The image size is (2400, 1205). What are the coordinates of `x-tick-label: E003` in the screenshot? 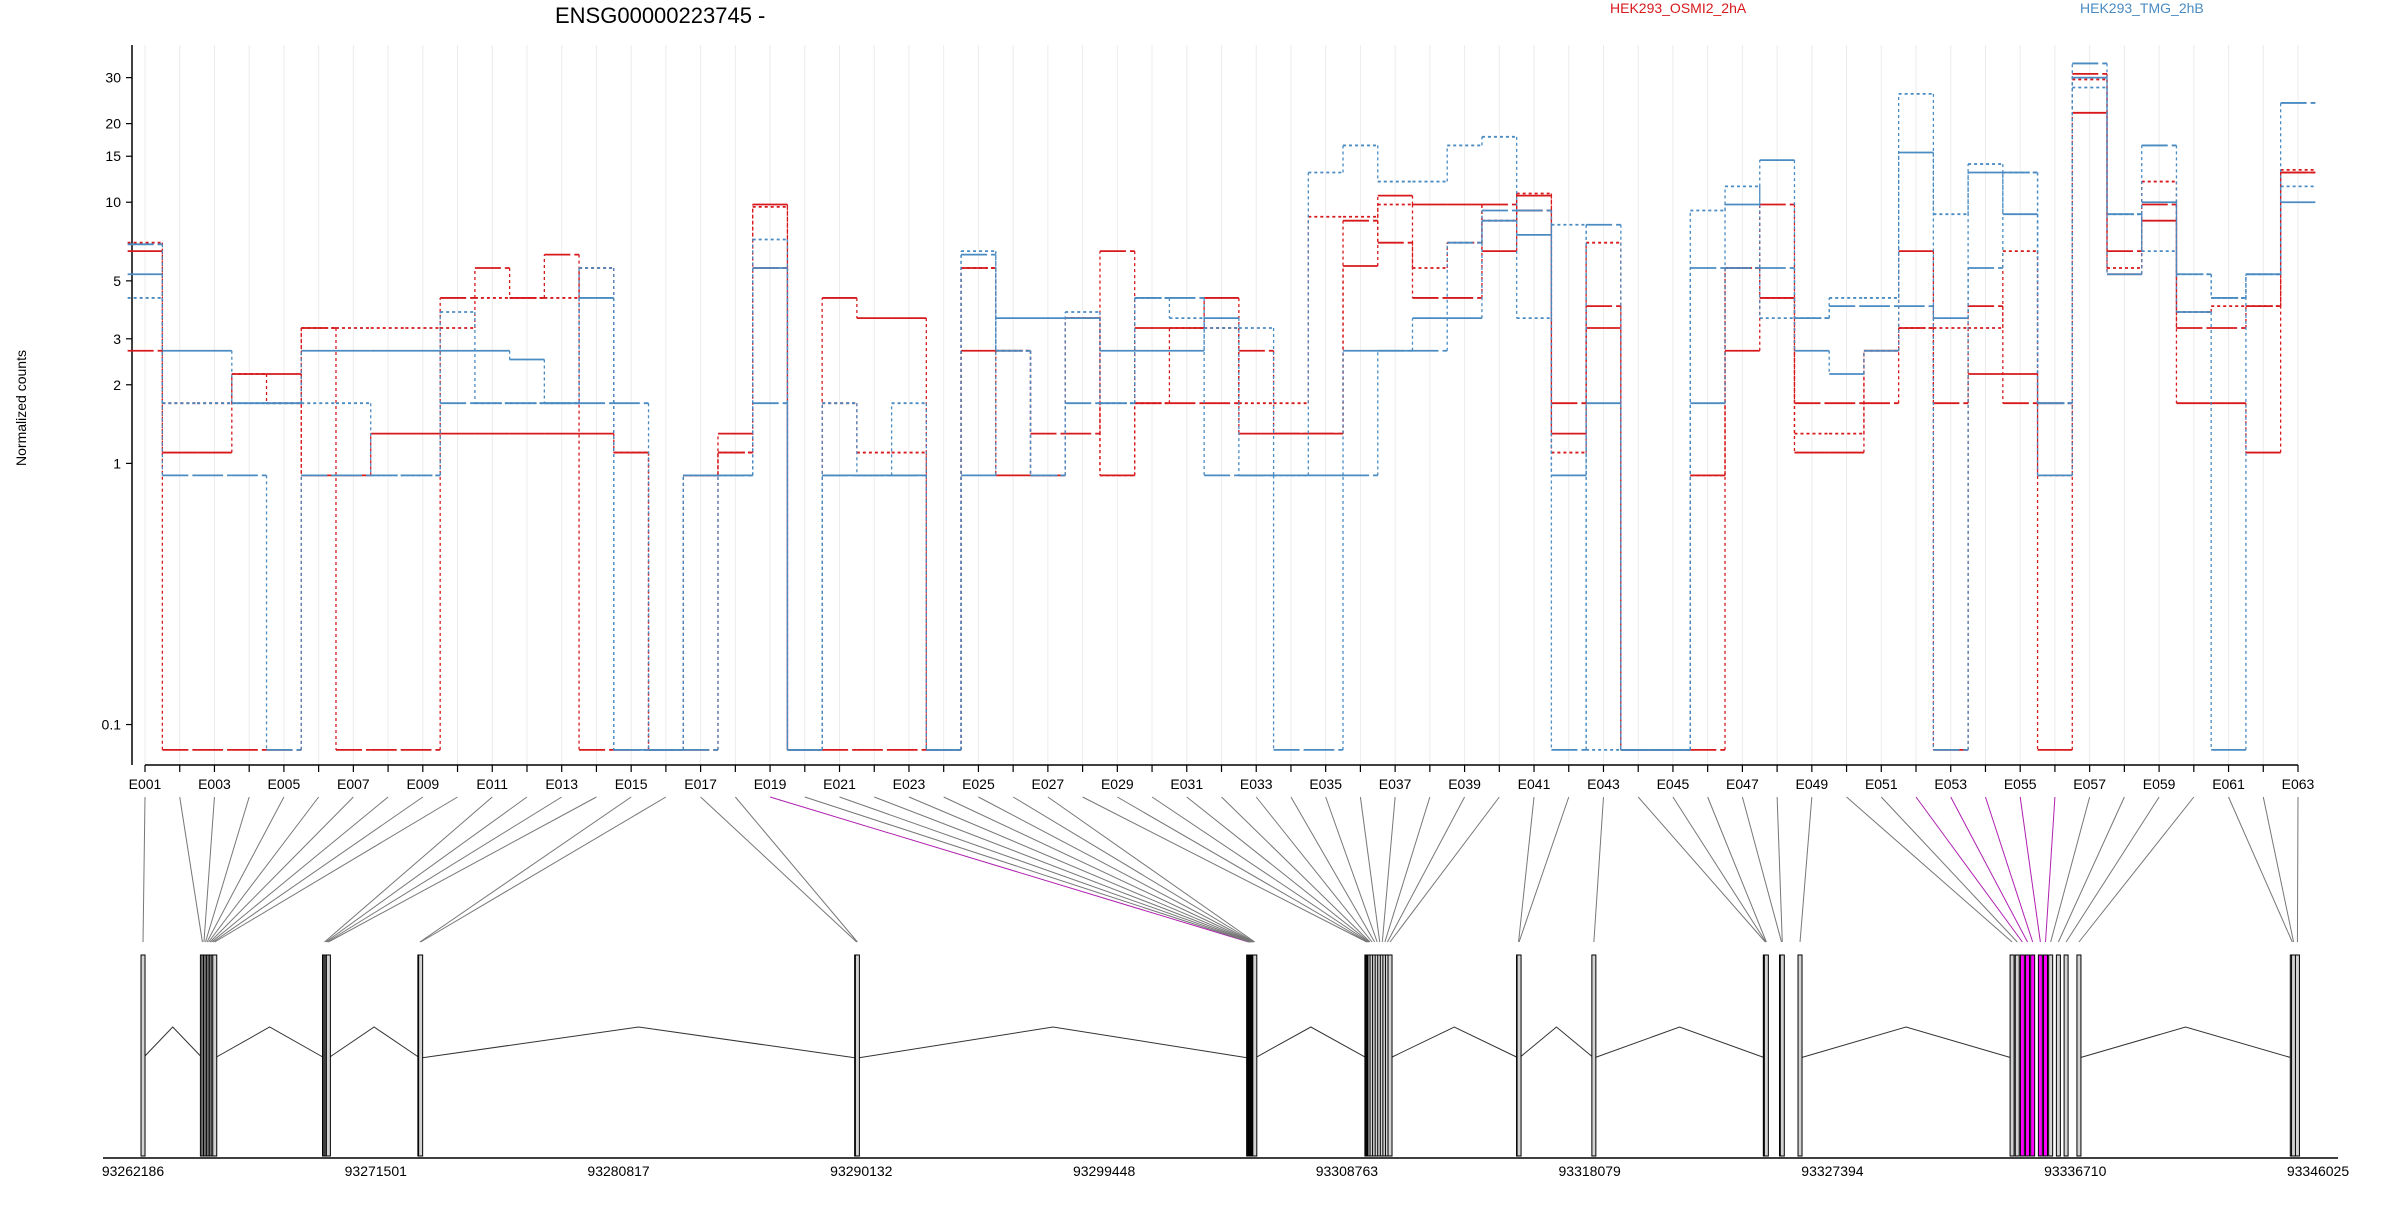 It's located at (214, 784).